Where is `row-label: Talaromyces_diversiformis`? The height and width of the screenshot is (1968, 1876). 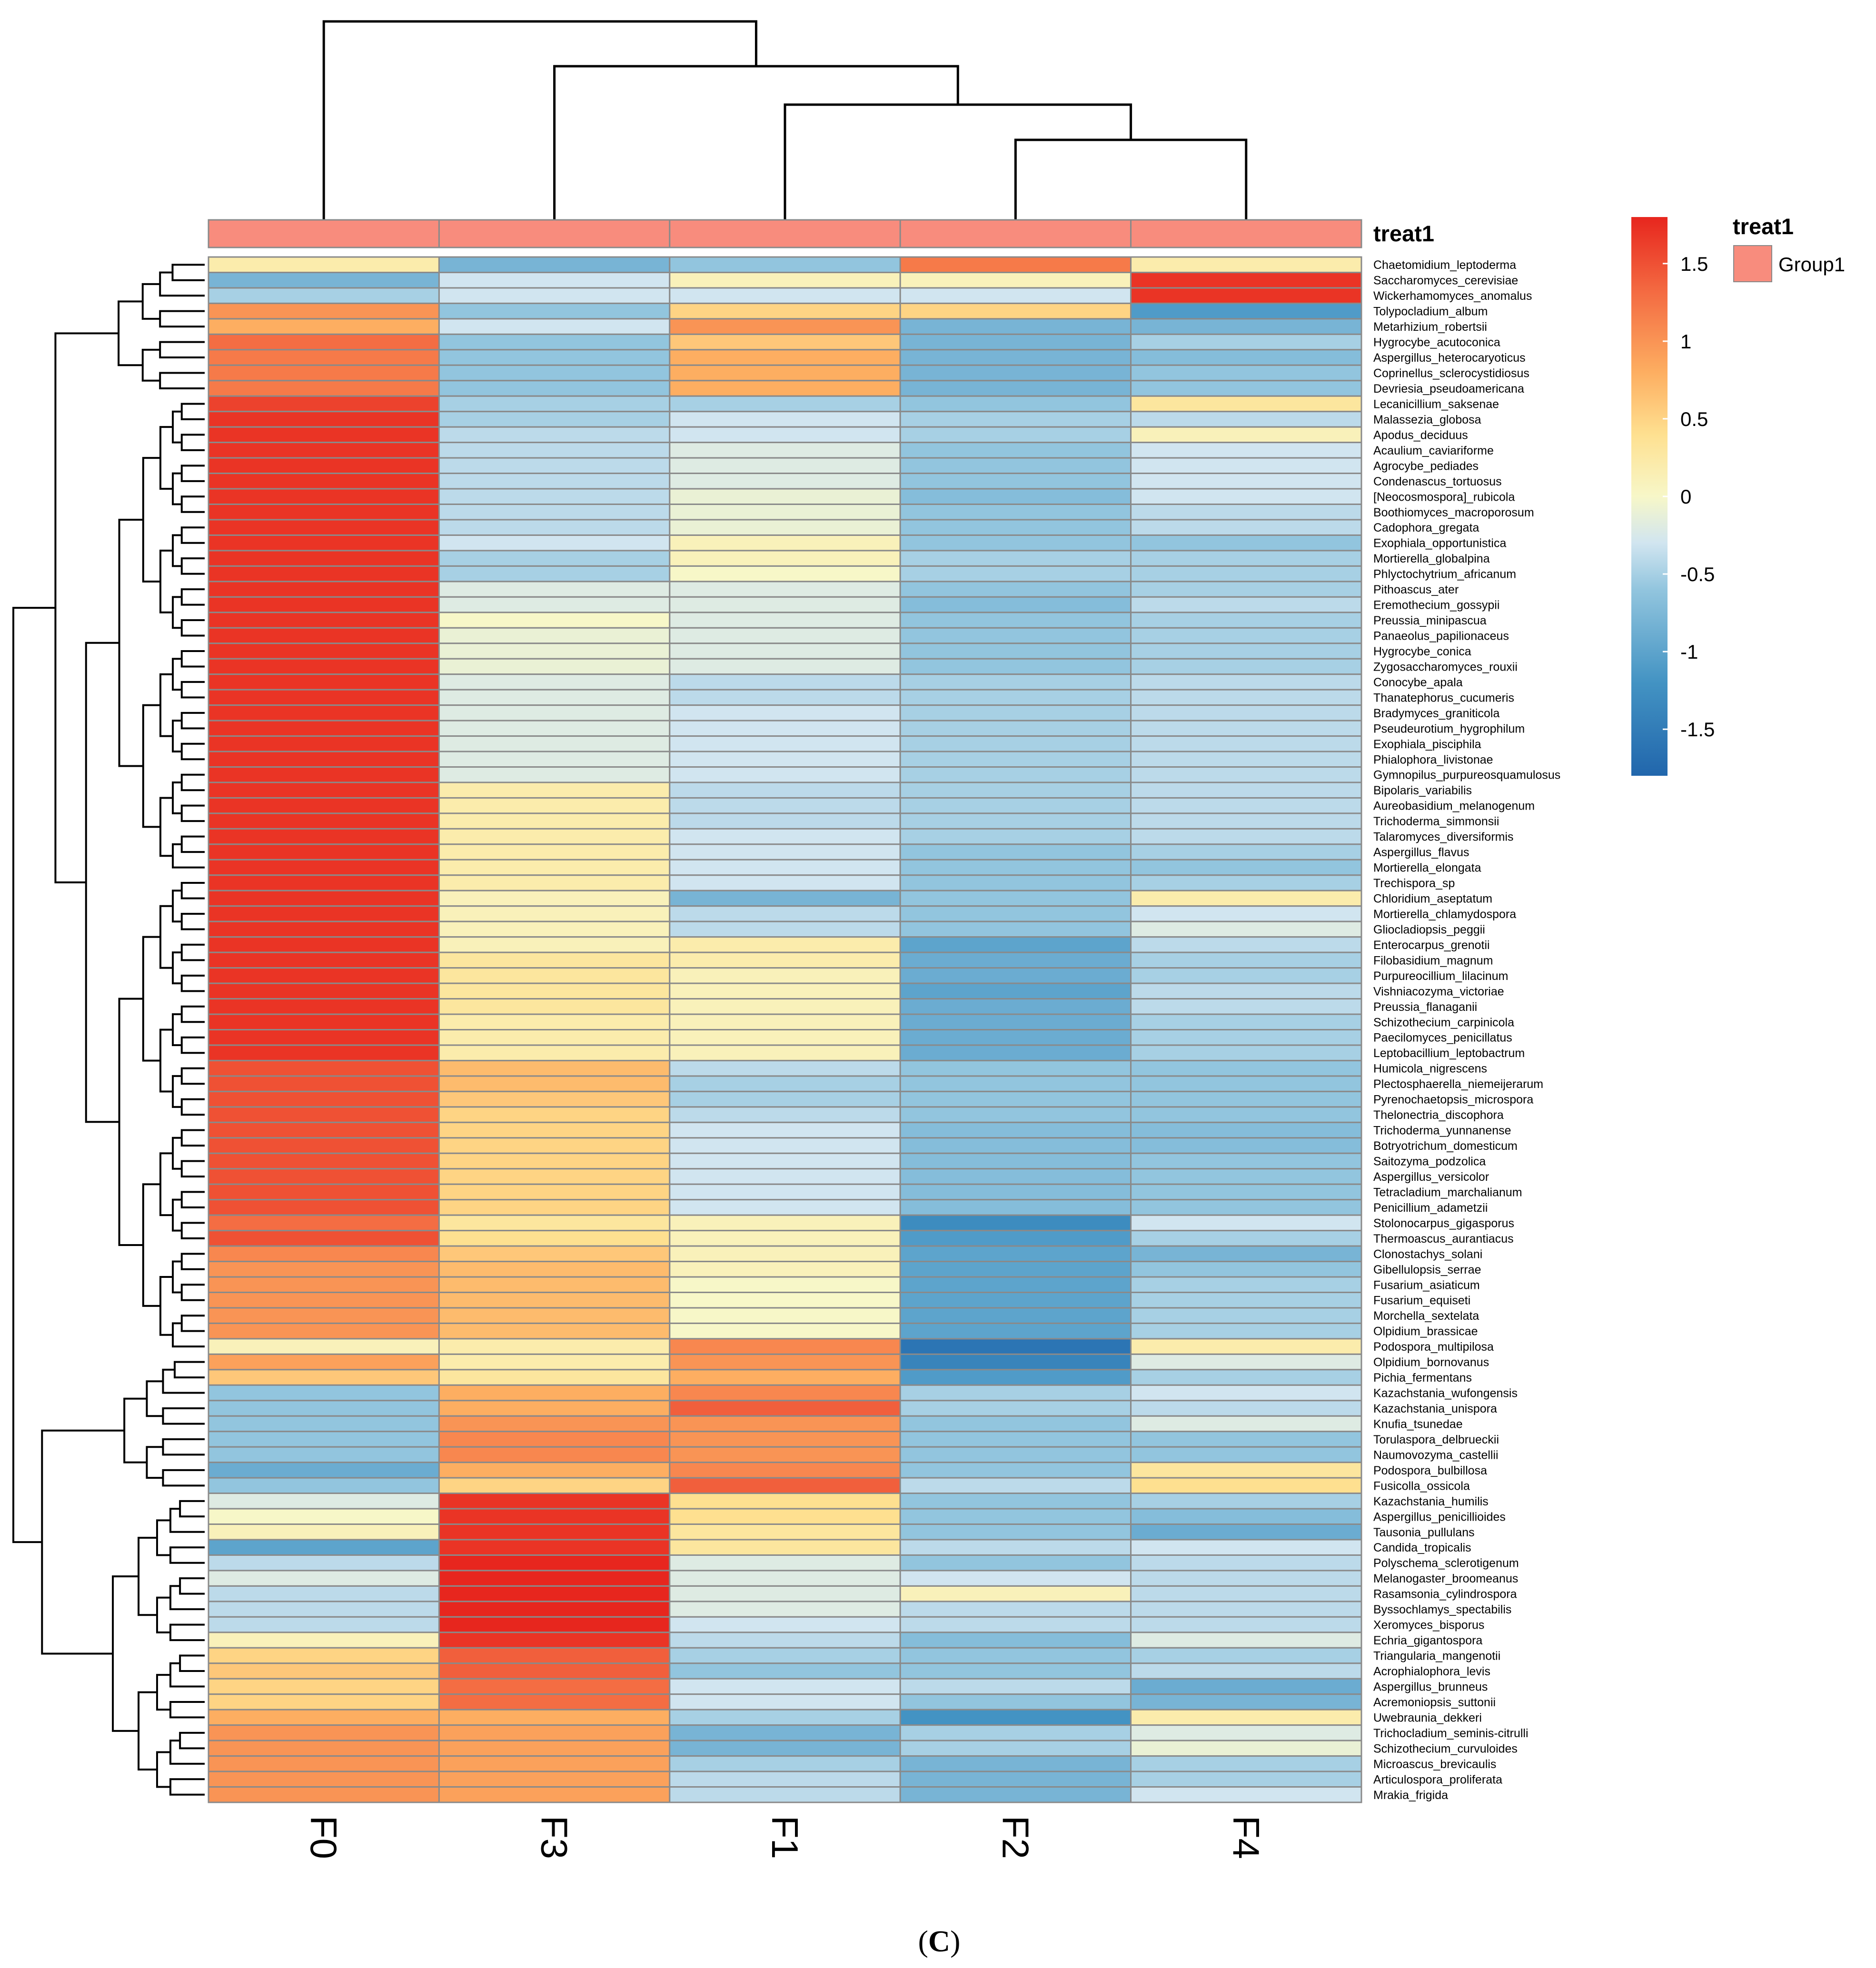
row-label: Talaromyces_diversiformis is located at coordinates (1443, 837).